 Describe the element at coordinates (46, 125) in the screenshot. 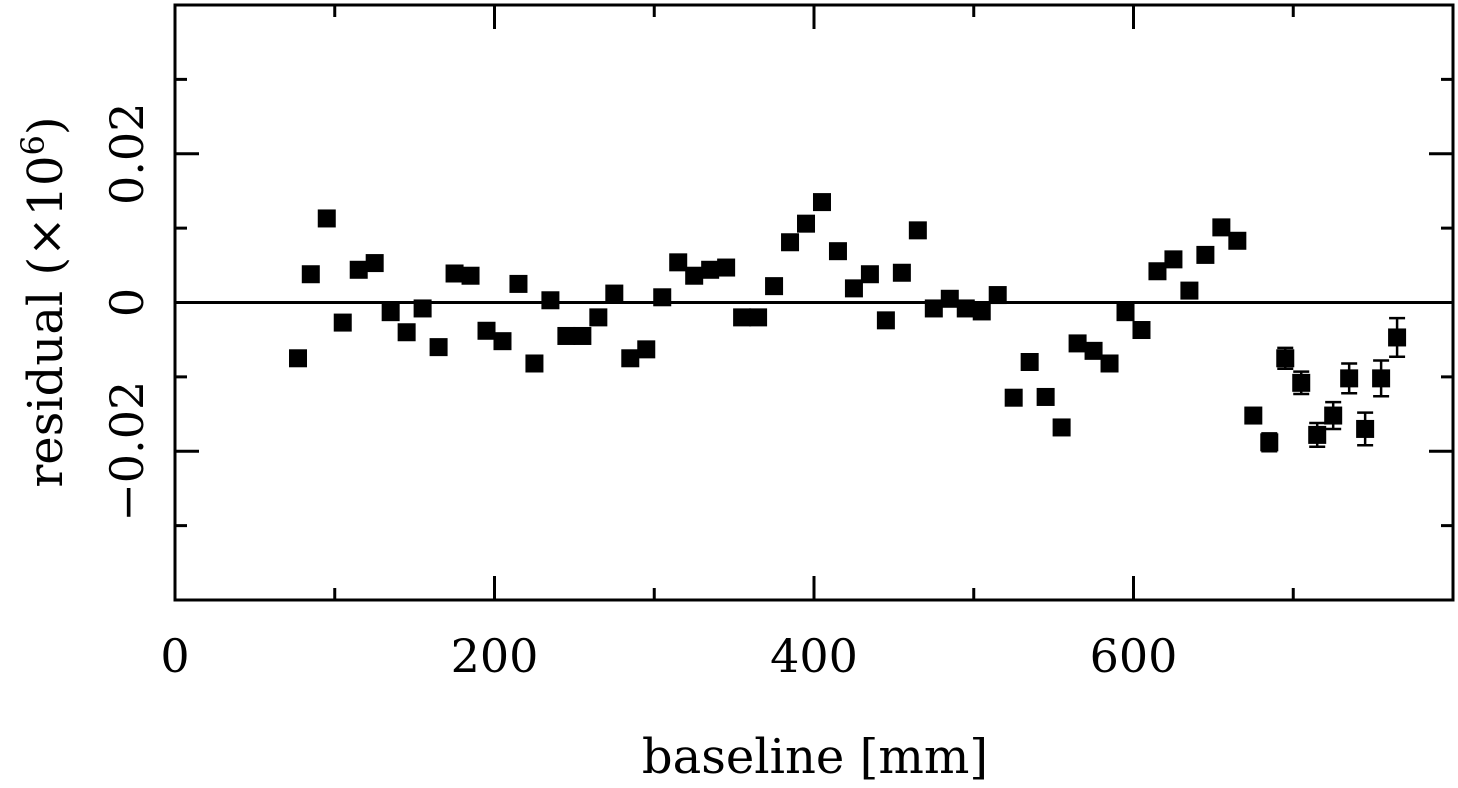

I see `y-axis-label-close: )` at that location.